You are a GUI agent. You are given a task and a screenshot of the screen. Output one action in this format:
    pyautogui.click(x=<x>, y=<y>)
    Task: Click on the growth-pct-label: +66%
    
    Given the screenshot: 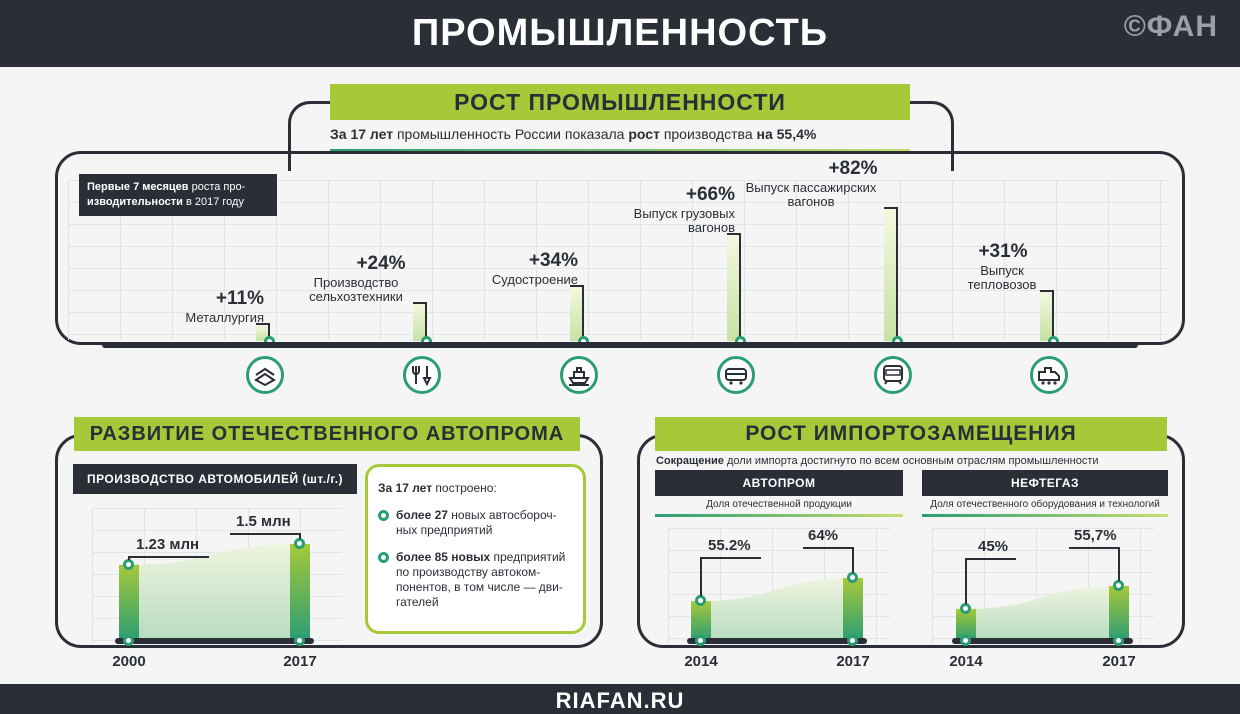 What is the action you would take?
    pyautogui.click(x=710, y=194)
    